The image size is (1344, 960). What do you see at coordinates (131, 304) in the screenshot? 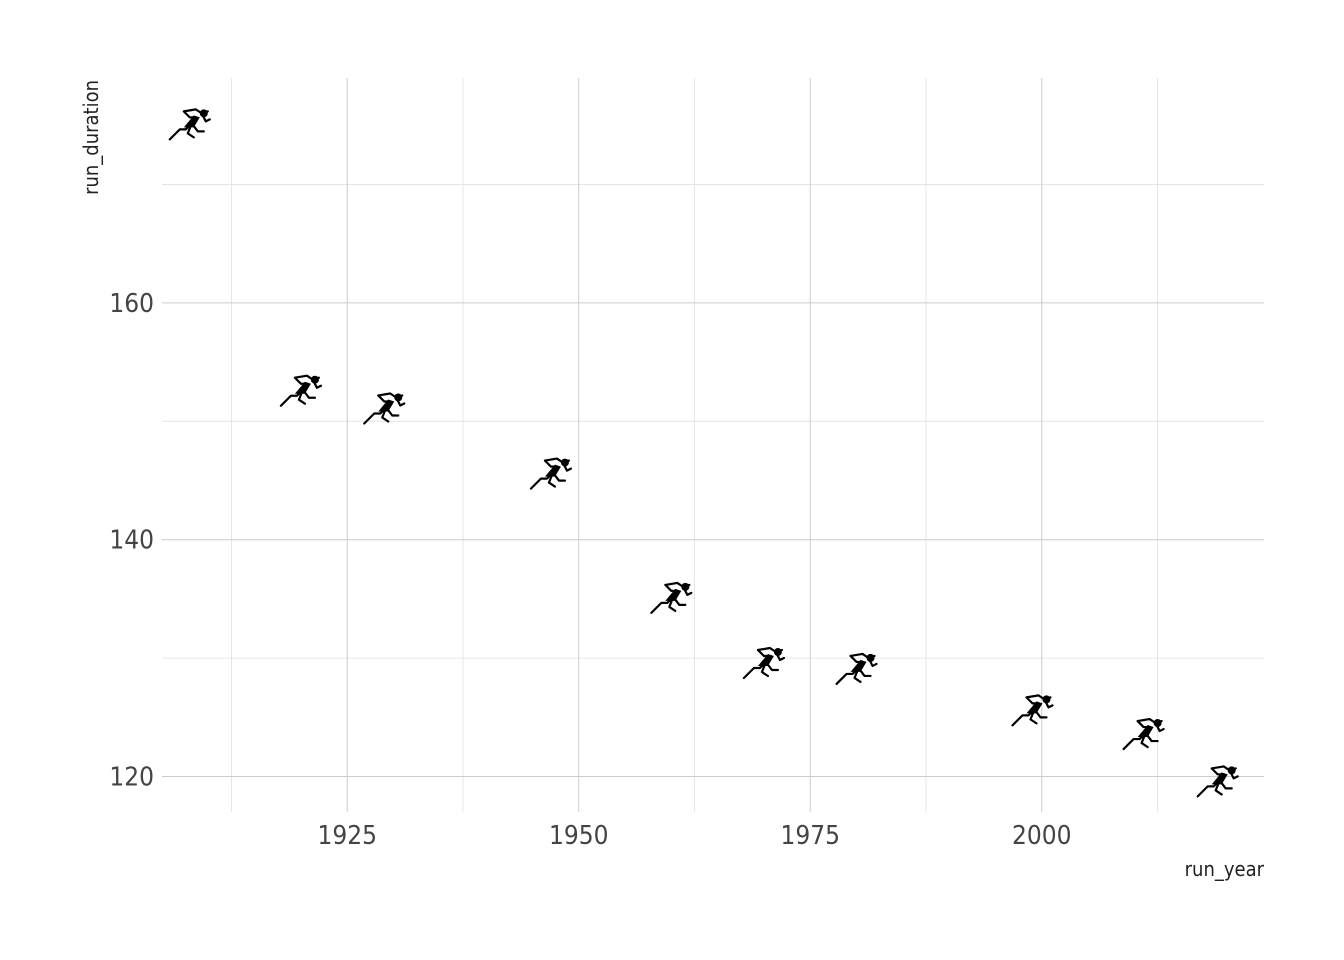
I see `y-tick-label: 160` at bounding box center [131, 304].